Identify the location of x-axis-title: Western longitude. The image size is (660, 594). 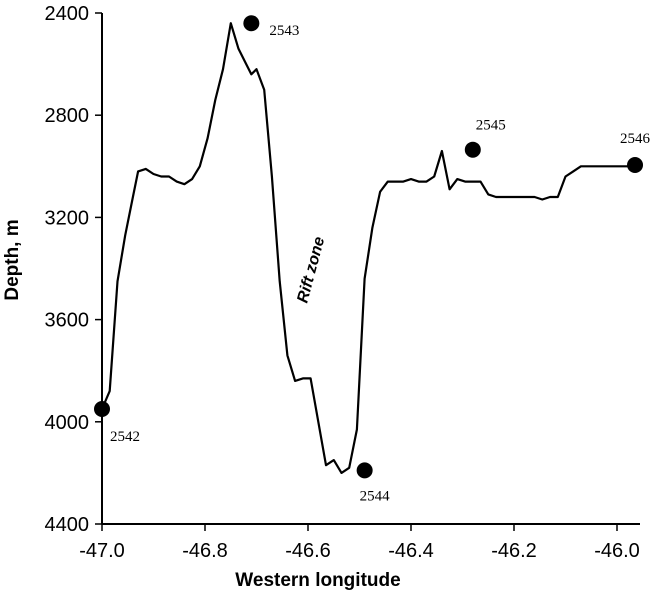
(317, 580).